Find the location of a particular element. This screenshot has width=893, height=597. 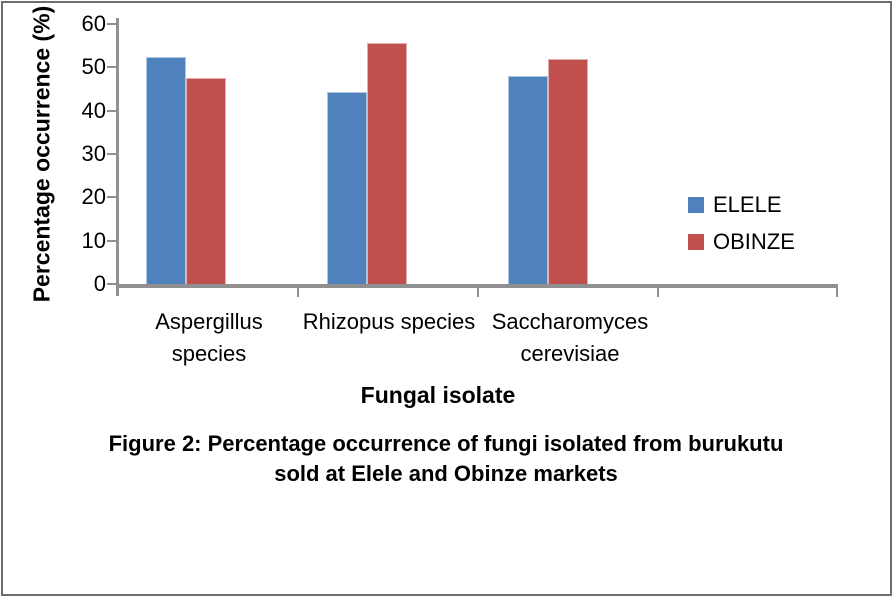

y-tick-label-30: 30 is located at coordinates (93, 153).